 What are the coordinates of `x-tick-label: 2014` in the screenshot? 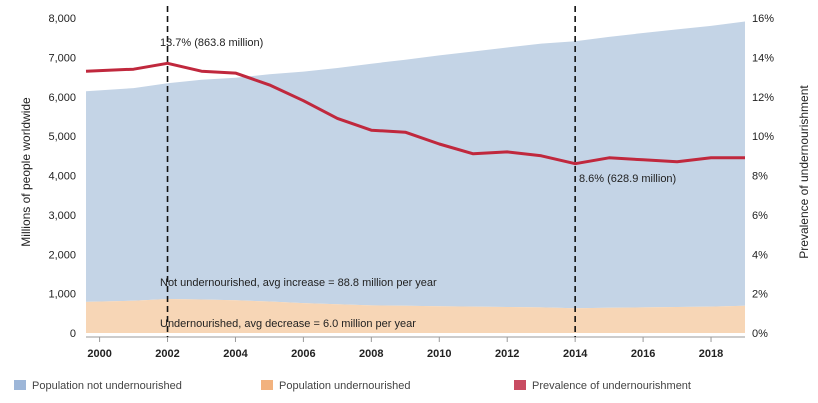 It's located at (575, 354).